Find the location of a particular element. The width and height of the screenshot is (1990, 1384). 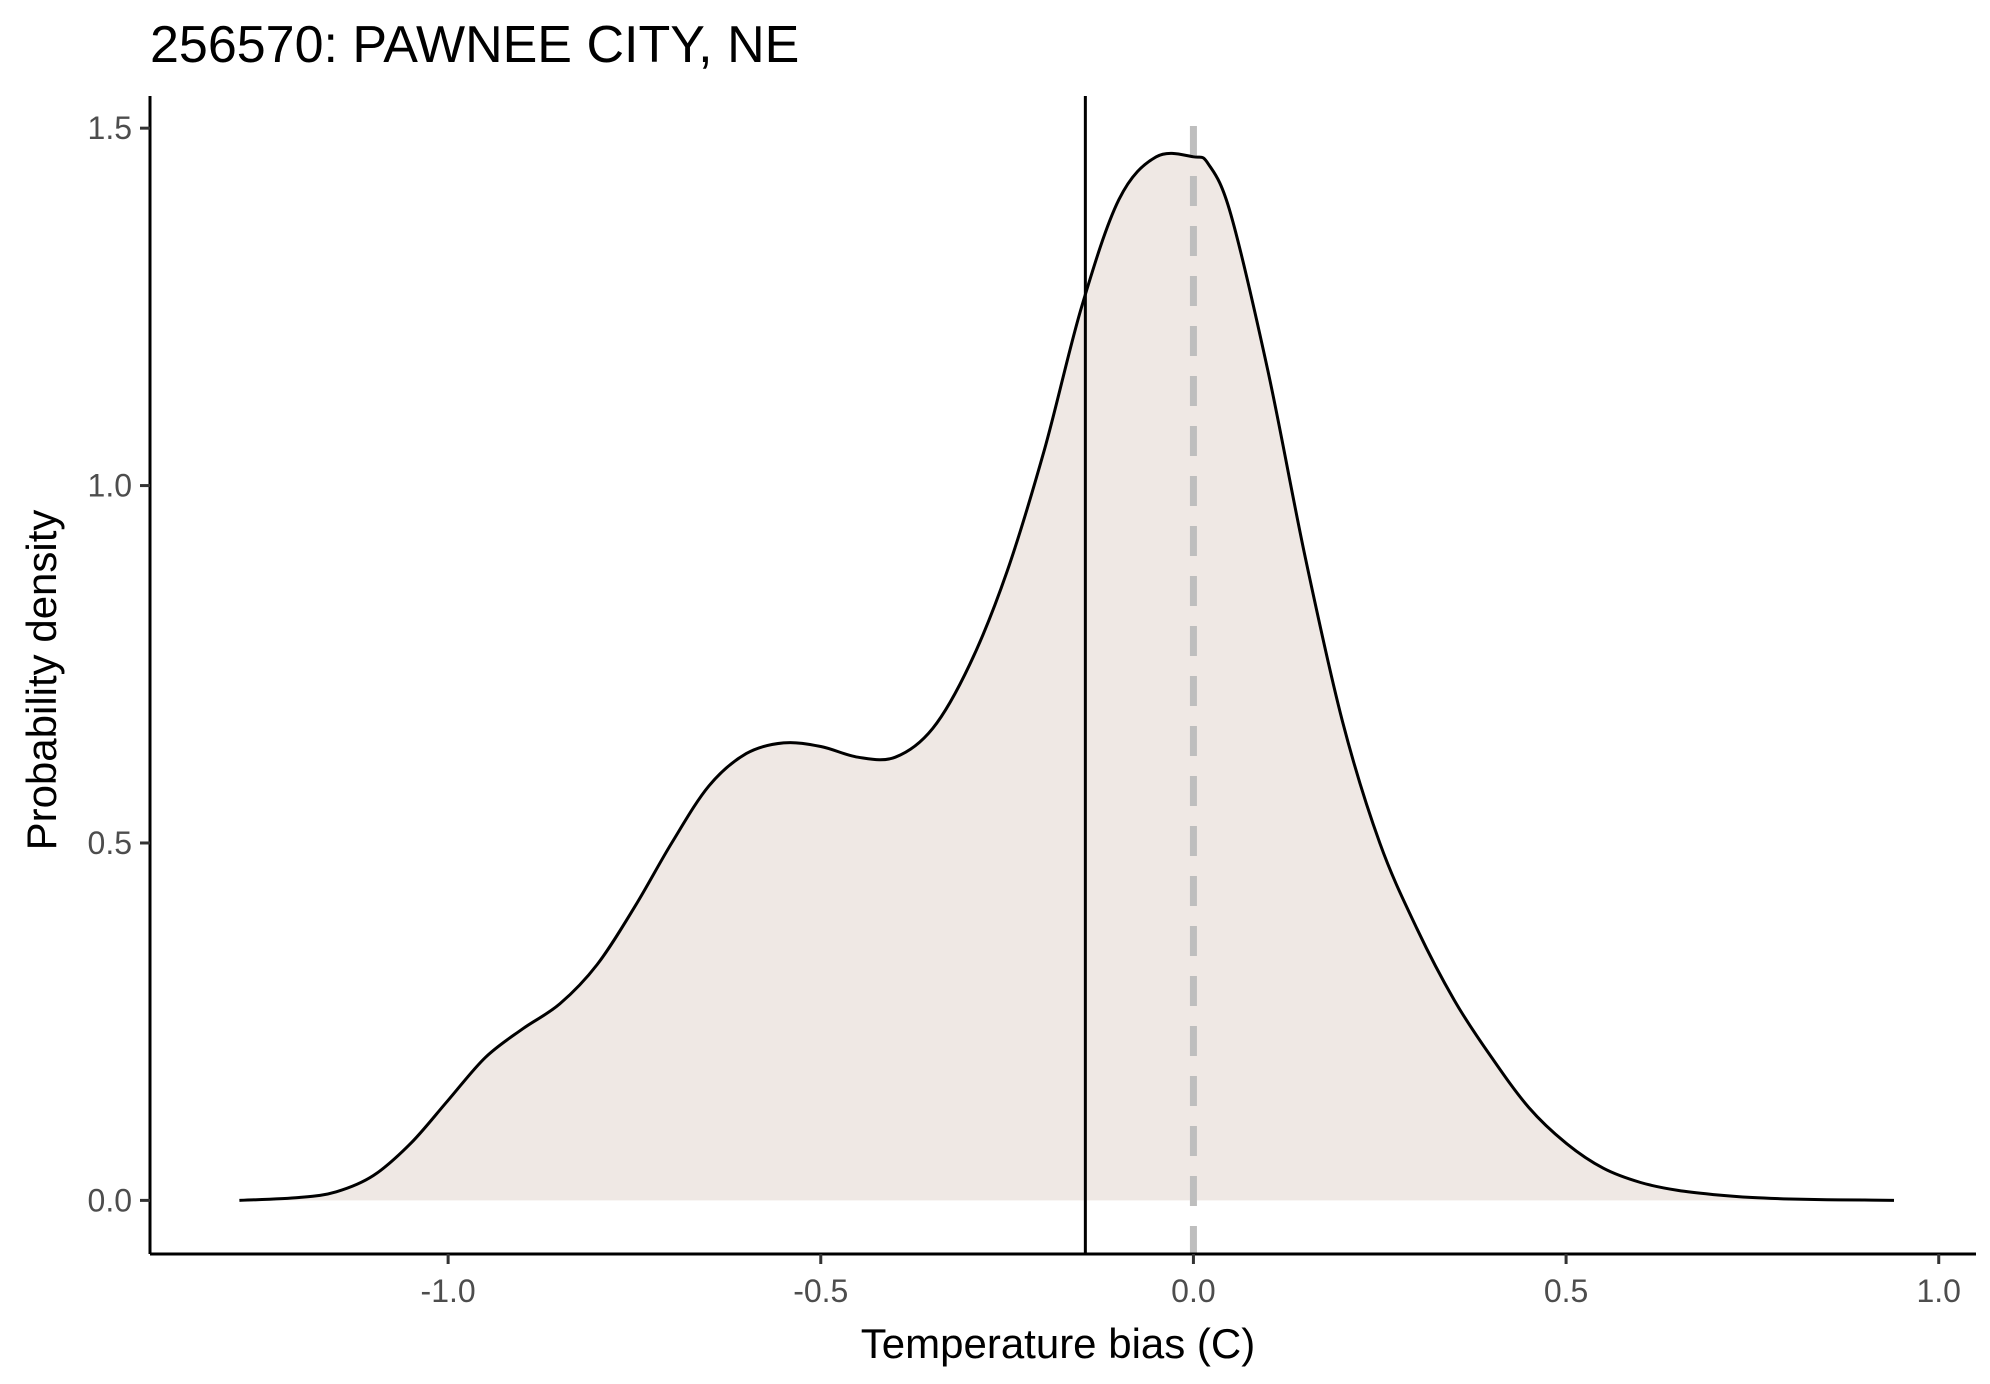

x-tick-label: 1.0 is located at coordinates (1938, 1291).